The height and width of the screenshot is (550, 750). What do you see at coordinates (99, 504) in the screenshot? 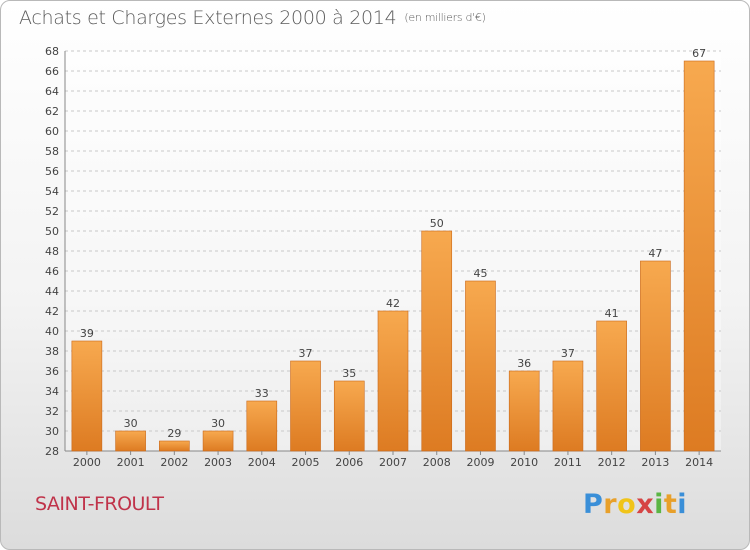
I see `commune-name: SAINT-FROULT` at bounding box center [99, 504].